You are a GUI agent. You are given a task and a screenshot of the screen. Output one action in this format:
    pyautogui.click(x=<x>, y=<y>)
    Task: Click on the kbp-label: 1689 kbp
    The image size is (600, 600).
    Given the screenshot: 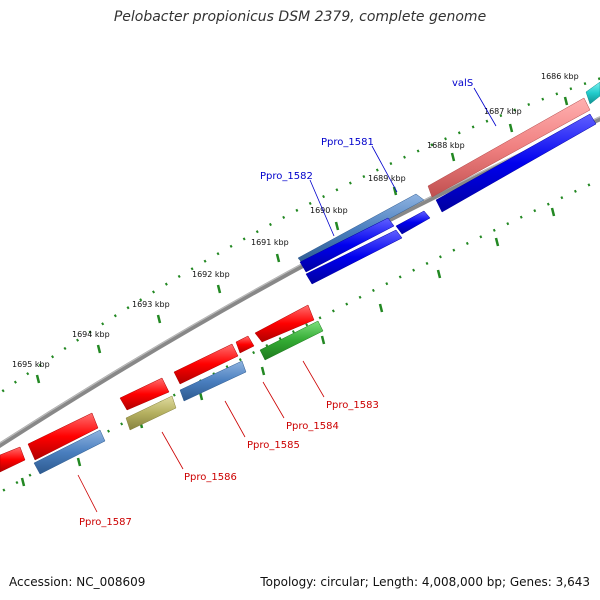 What is the action you would take?
    pyautogui.click(x=387, y=178)
    